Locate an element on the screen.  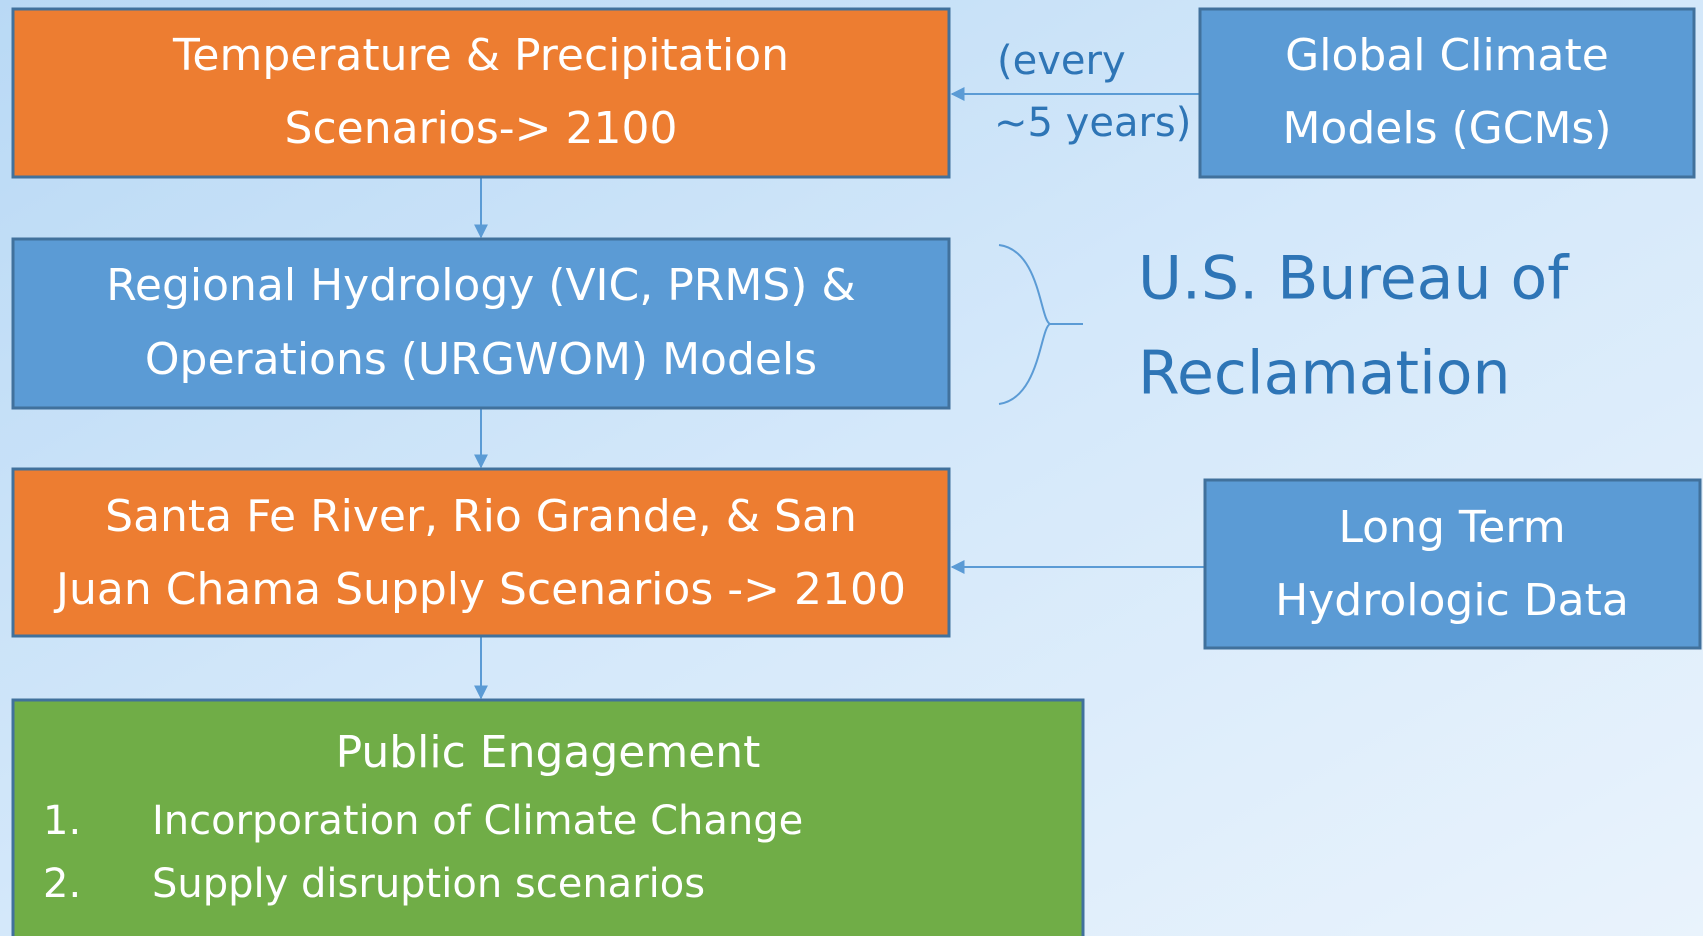
brace is located at coordinates (1040, 324).